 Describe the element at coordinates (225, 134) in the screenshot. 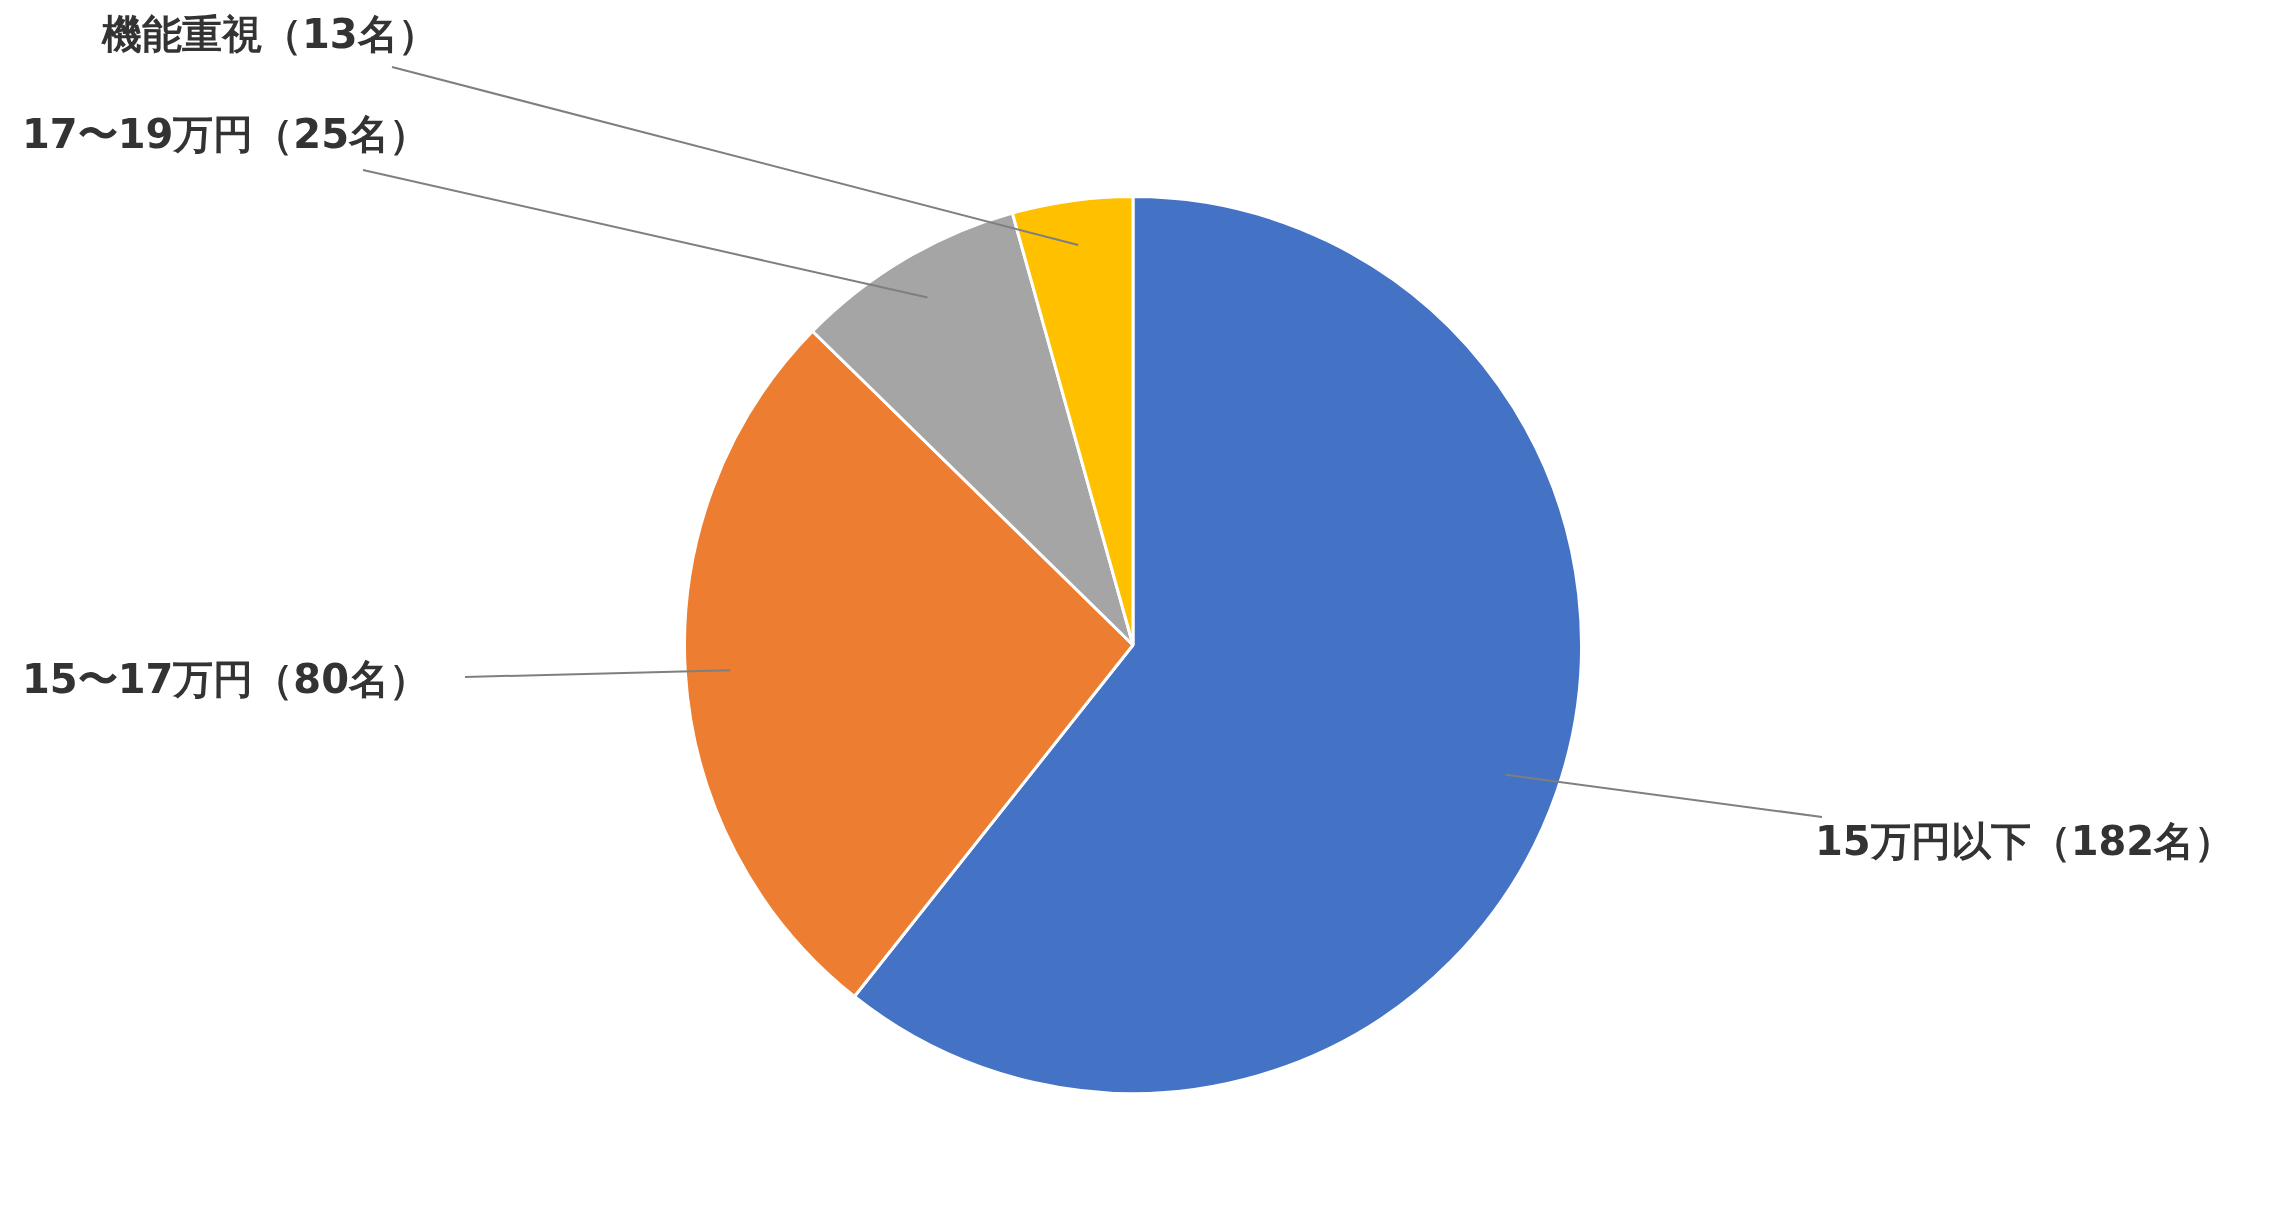

I see `slice-label: 17〜19万円（25名）` at that location.